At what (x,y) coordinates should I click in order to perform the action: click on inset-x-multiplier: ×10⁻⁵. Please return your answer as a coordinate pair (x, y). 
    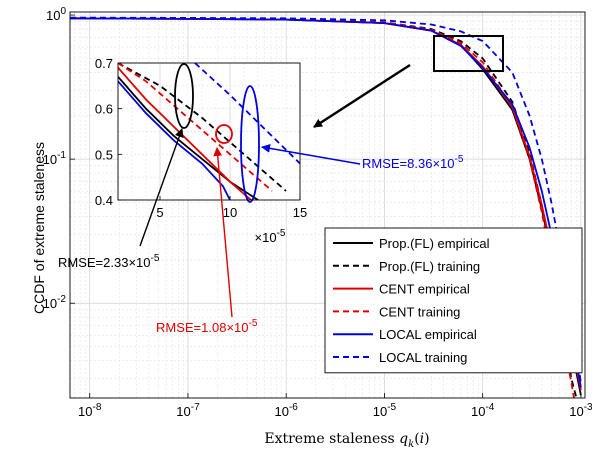
    Looking at the image, I should click on (270, 236).